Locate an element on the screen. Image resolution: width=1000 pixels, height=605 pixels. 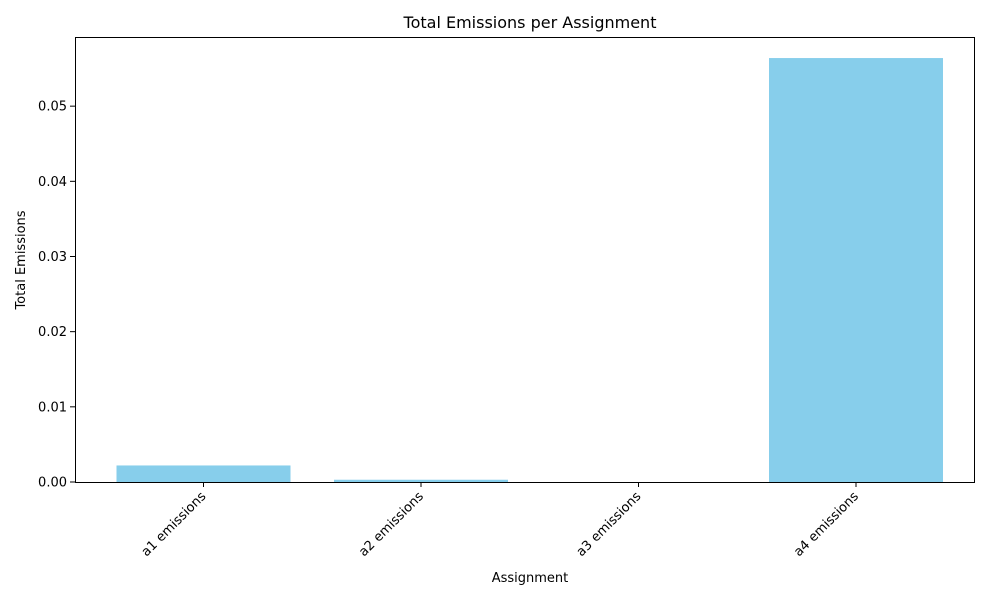
chart-title: Total Emissions per Assignment is located at coordinates (530, 22).